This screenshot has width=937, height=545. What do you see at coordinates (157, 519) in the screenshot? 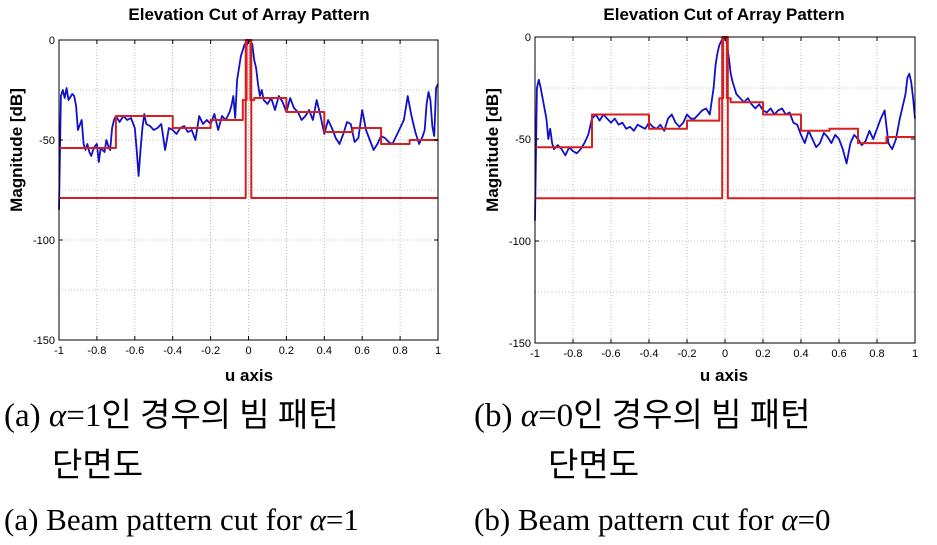
I see `caption-en-prefix: (a) Beam pattern cut for` at bounding box center [157, 519].